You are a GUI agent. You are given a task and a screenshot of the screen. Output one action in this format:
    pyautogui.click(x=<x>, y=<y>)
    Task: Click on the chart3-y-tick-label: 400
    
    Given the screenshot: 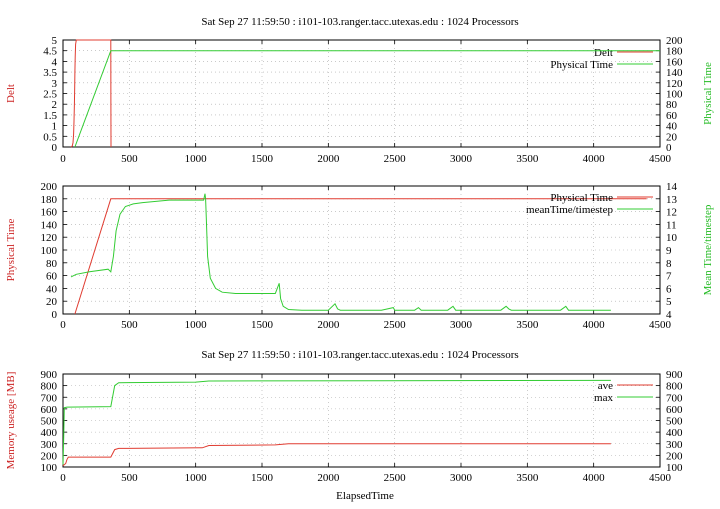 What is the action you would take?
    pyautogui.click(x=49, y=433)
    